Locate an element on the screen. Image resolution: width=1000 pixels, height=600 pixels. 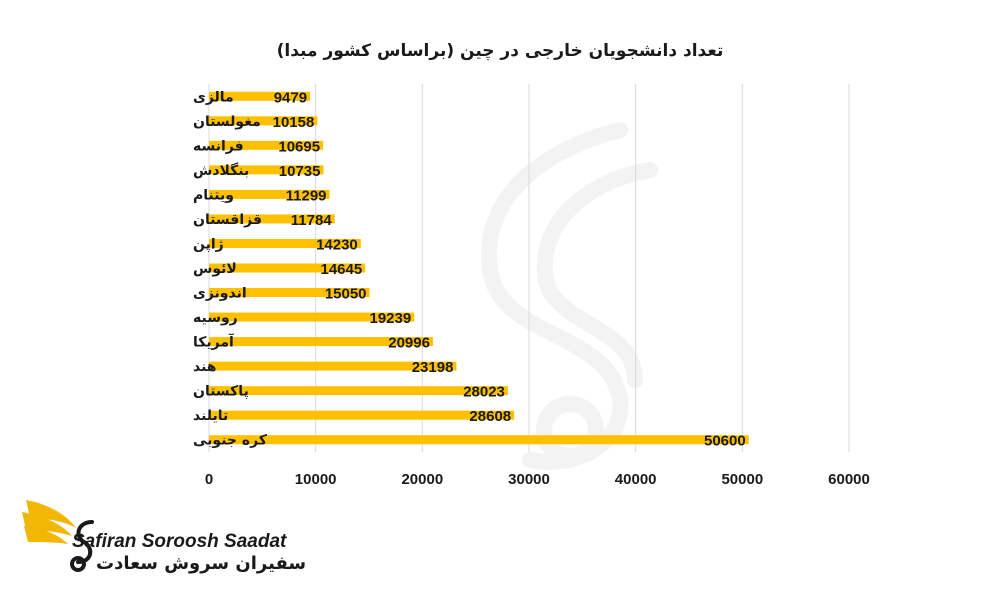
data-label: 9479 is located at coordinates (290, 97).